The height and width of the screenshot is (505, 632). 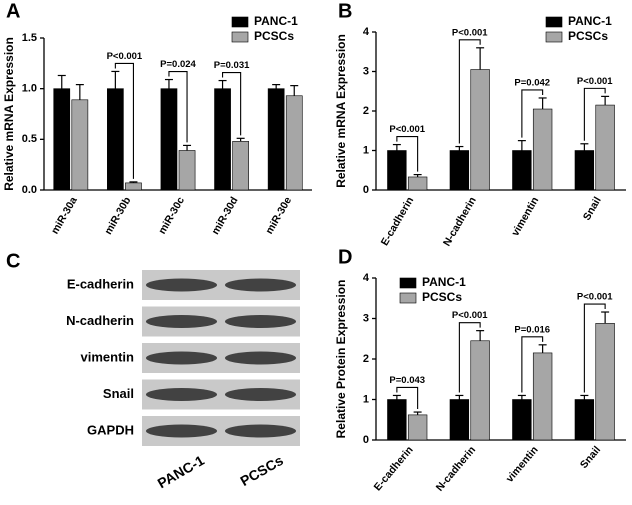 I want to click on panel-label: D, so click(x=345, y=257).